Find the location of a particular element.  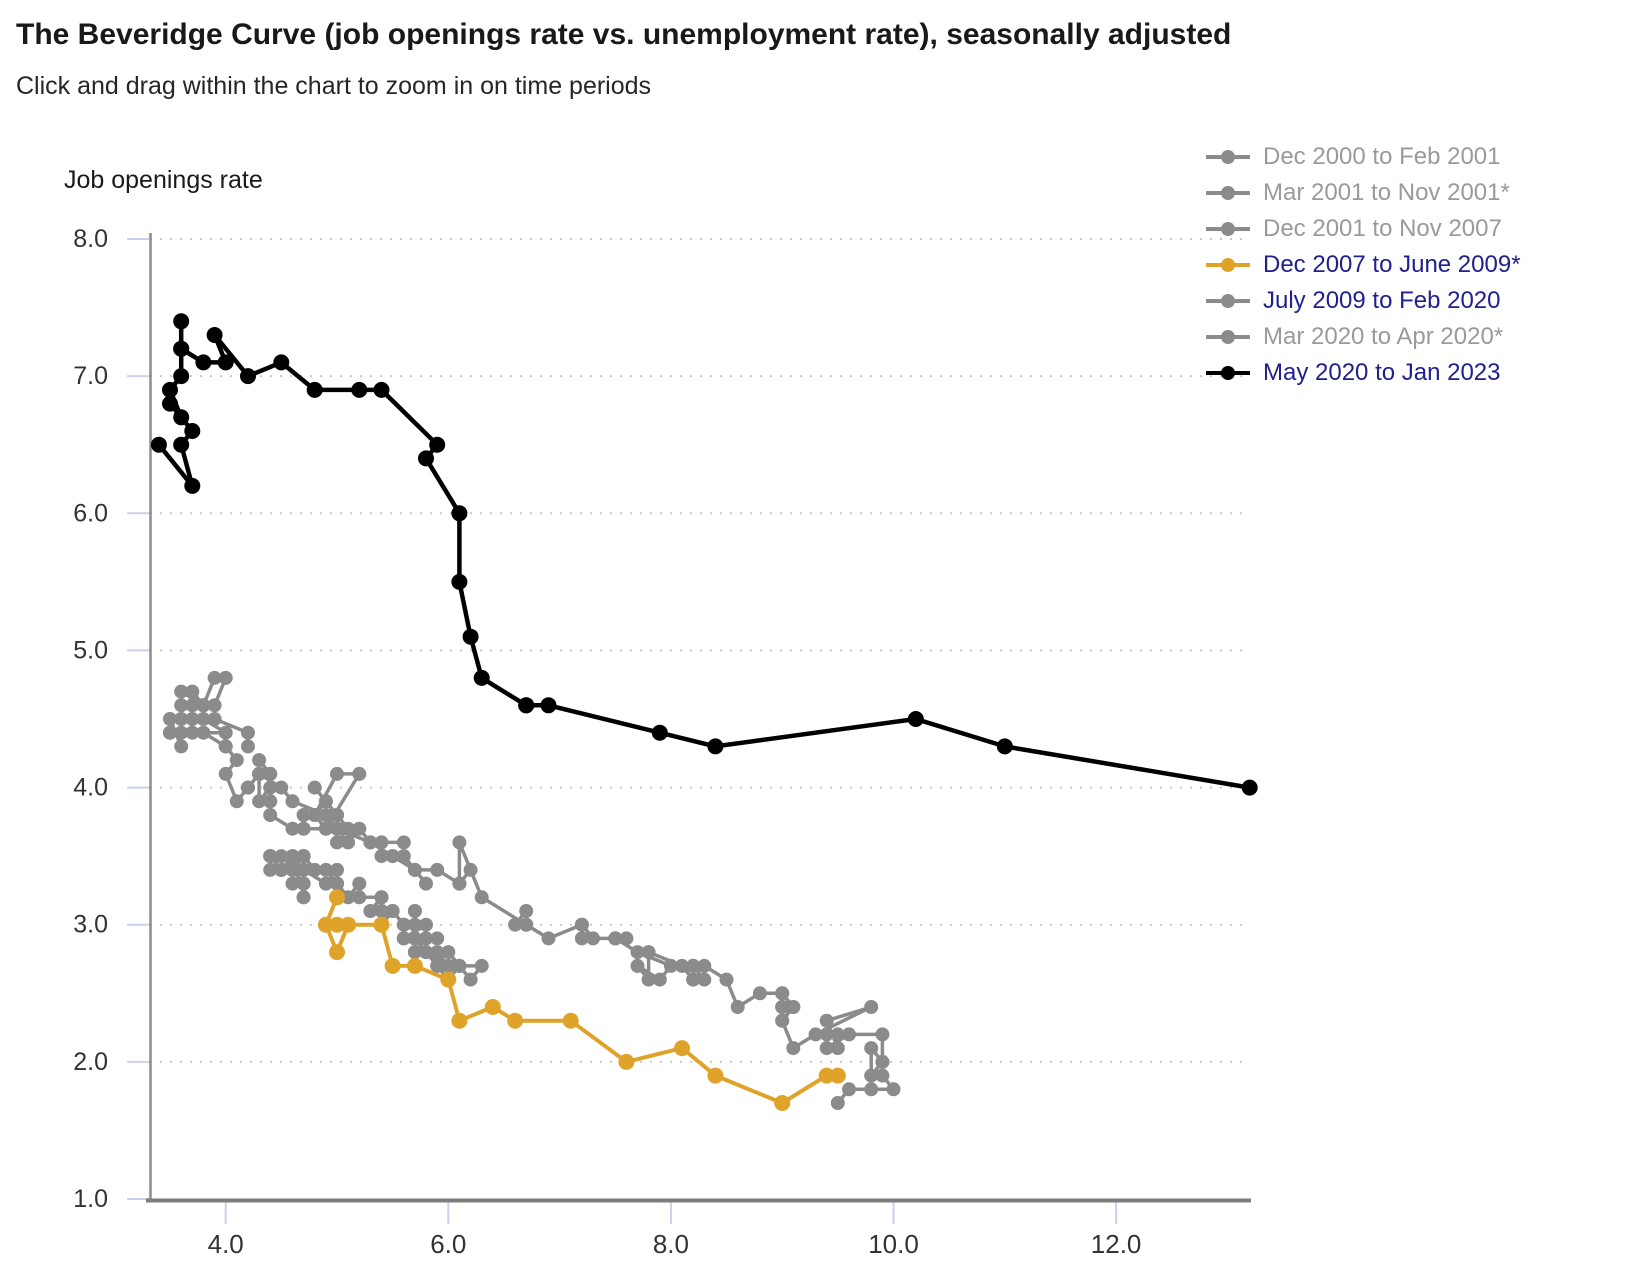

legend-item: Dec 2007 to June 2009* is located at coordinates (1363, 265).